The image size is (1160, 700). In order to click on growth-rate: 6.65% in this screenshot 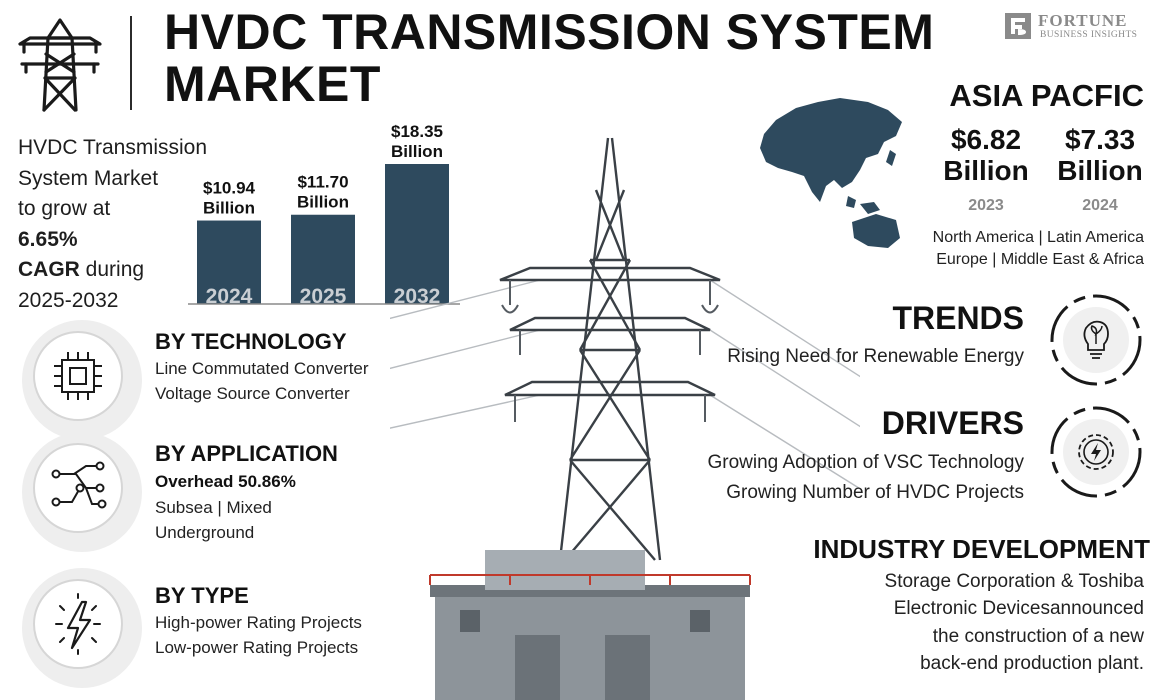, I will do `click(48, 239)`.